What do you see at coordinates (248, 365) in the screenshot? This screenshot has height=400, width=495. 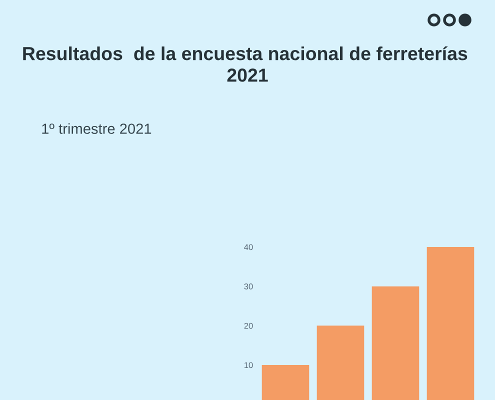 I see `y-tick-label: 10` at bounding box center [248, 365].